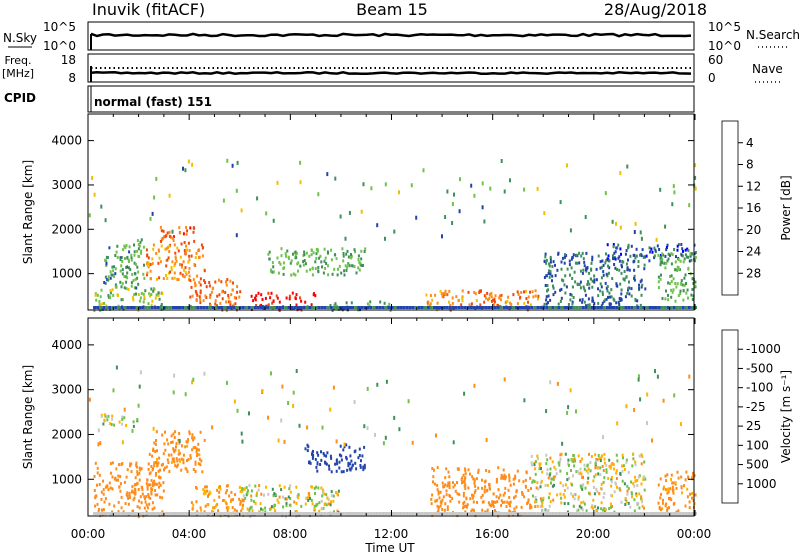  What do you see at coordinates (753, 208) in the screenshot?
I see `colorbar-tick-label: 16` at bounding box center [753, 208].